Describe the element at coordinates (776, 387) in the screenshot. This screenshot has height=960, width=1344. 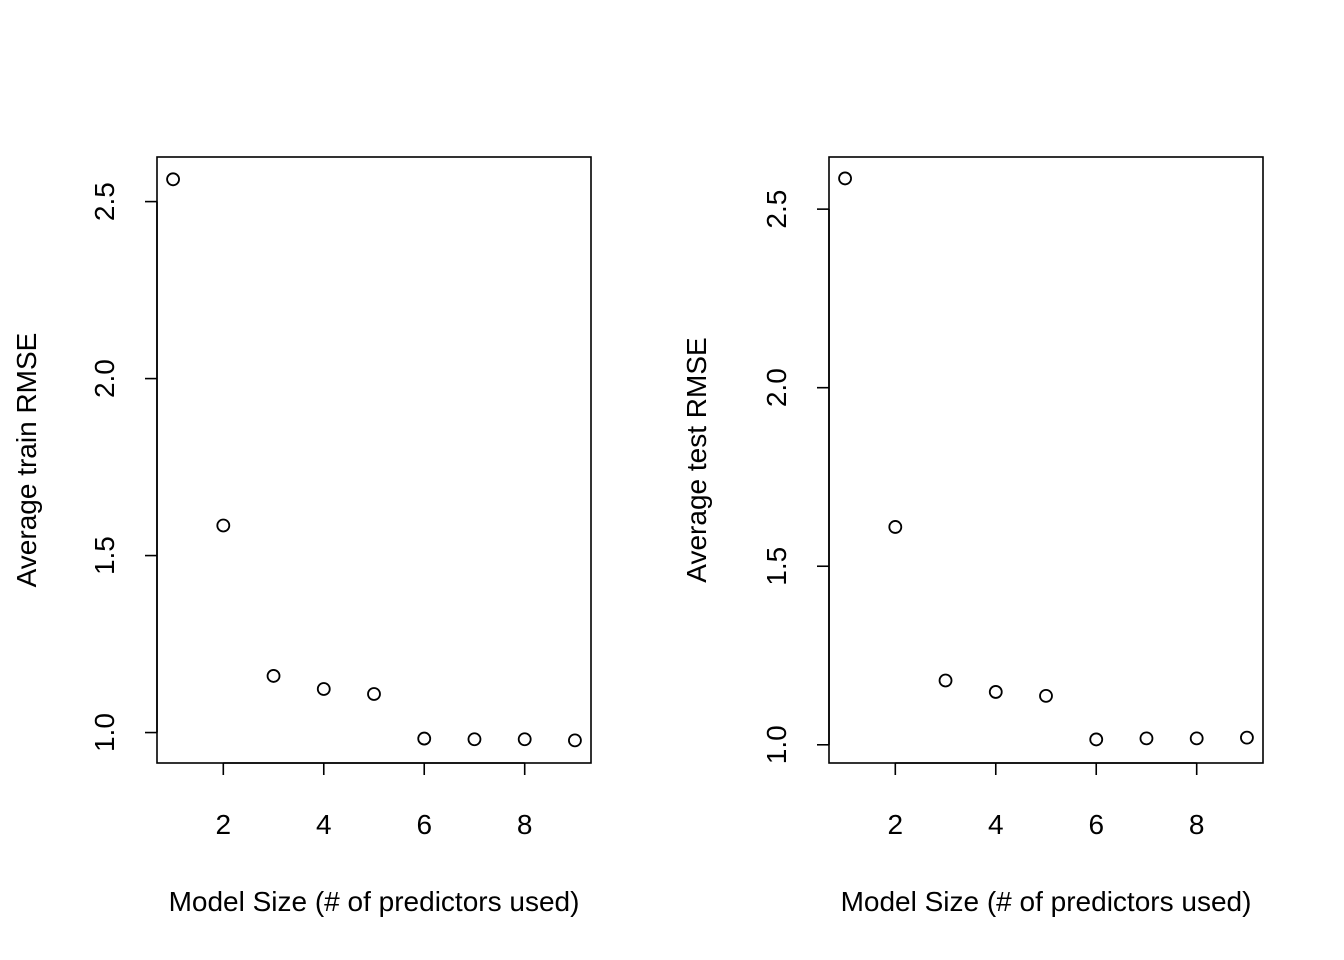
I see `test-y-tick-label: 2.0` at that location.